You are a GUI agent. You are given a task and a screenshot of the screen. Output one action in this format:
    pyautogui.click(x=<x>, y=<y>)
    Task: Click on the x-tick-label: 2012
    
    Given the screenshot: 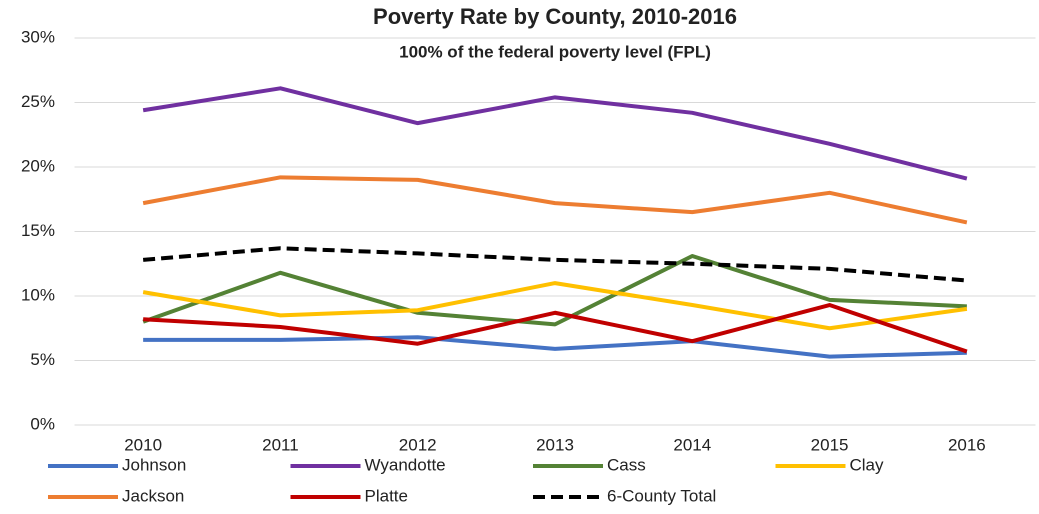 What is the action you would take?
    pyautogui.click(x=418, y=444)
    